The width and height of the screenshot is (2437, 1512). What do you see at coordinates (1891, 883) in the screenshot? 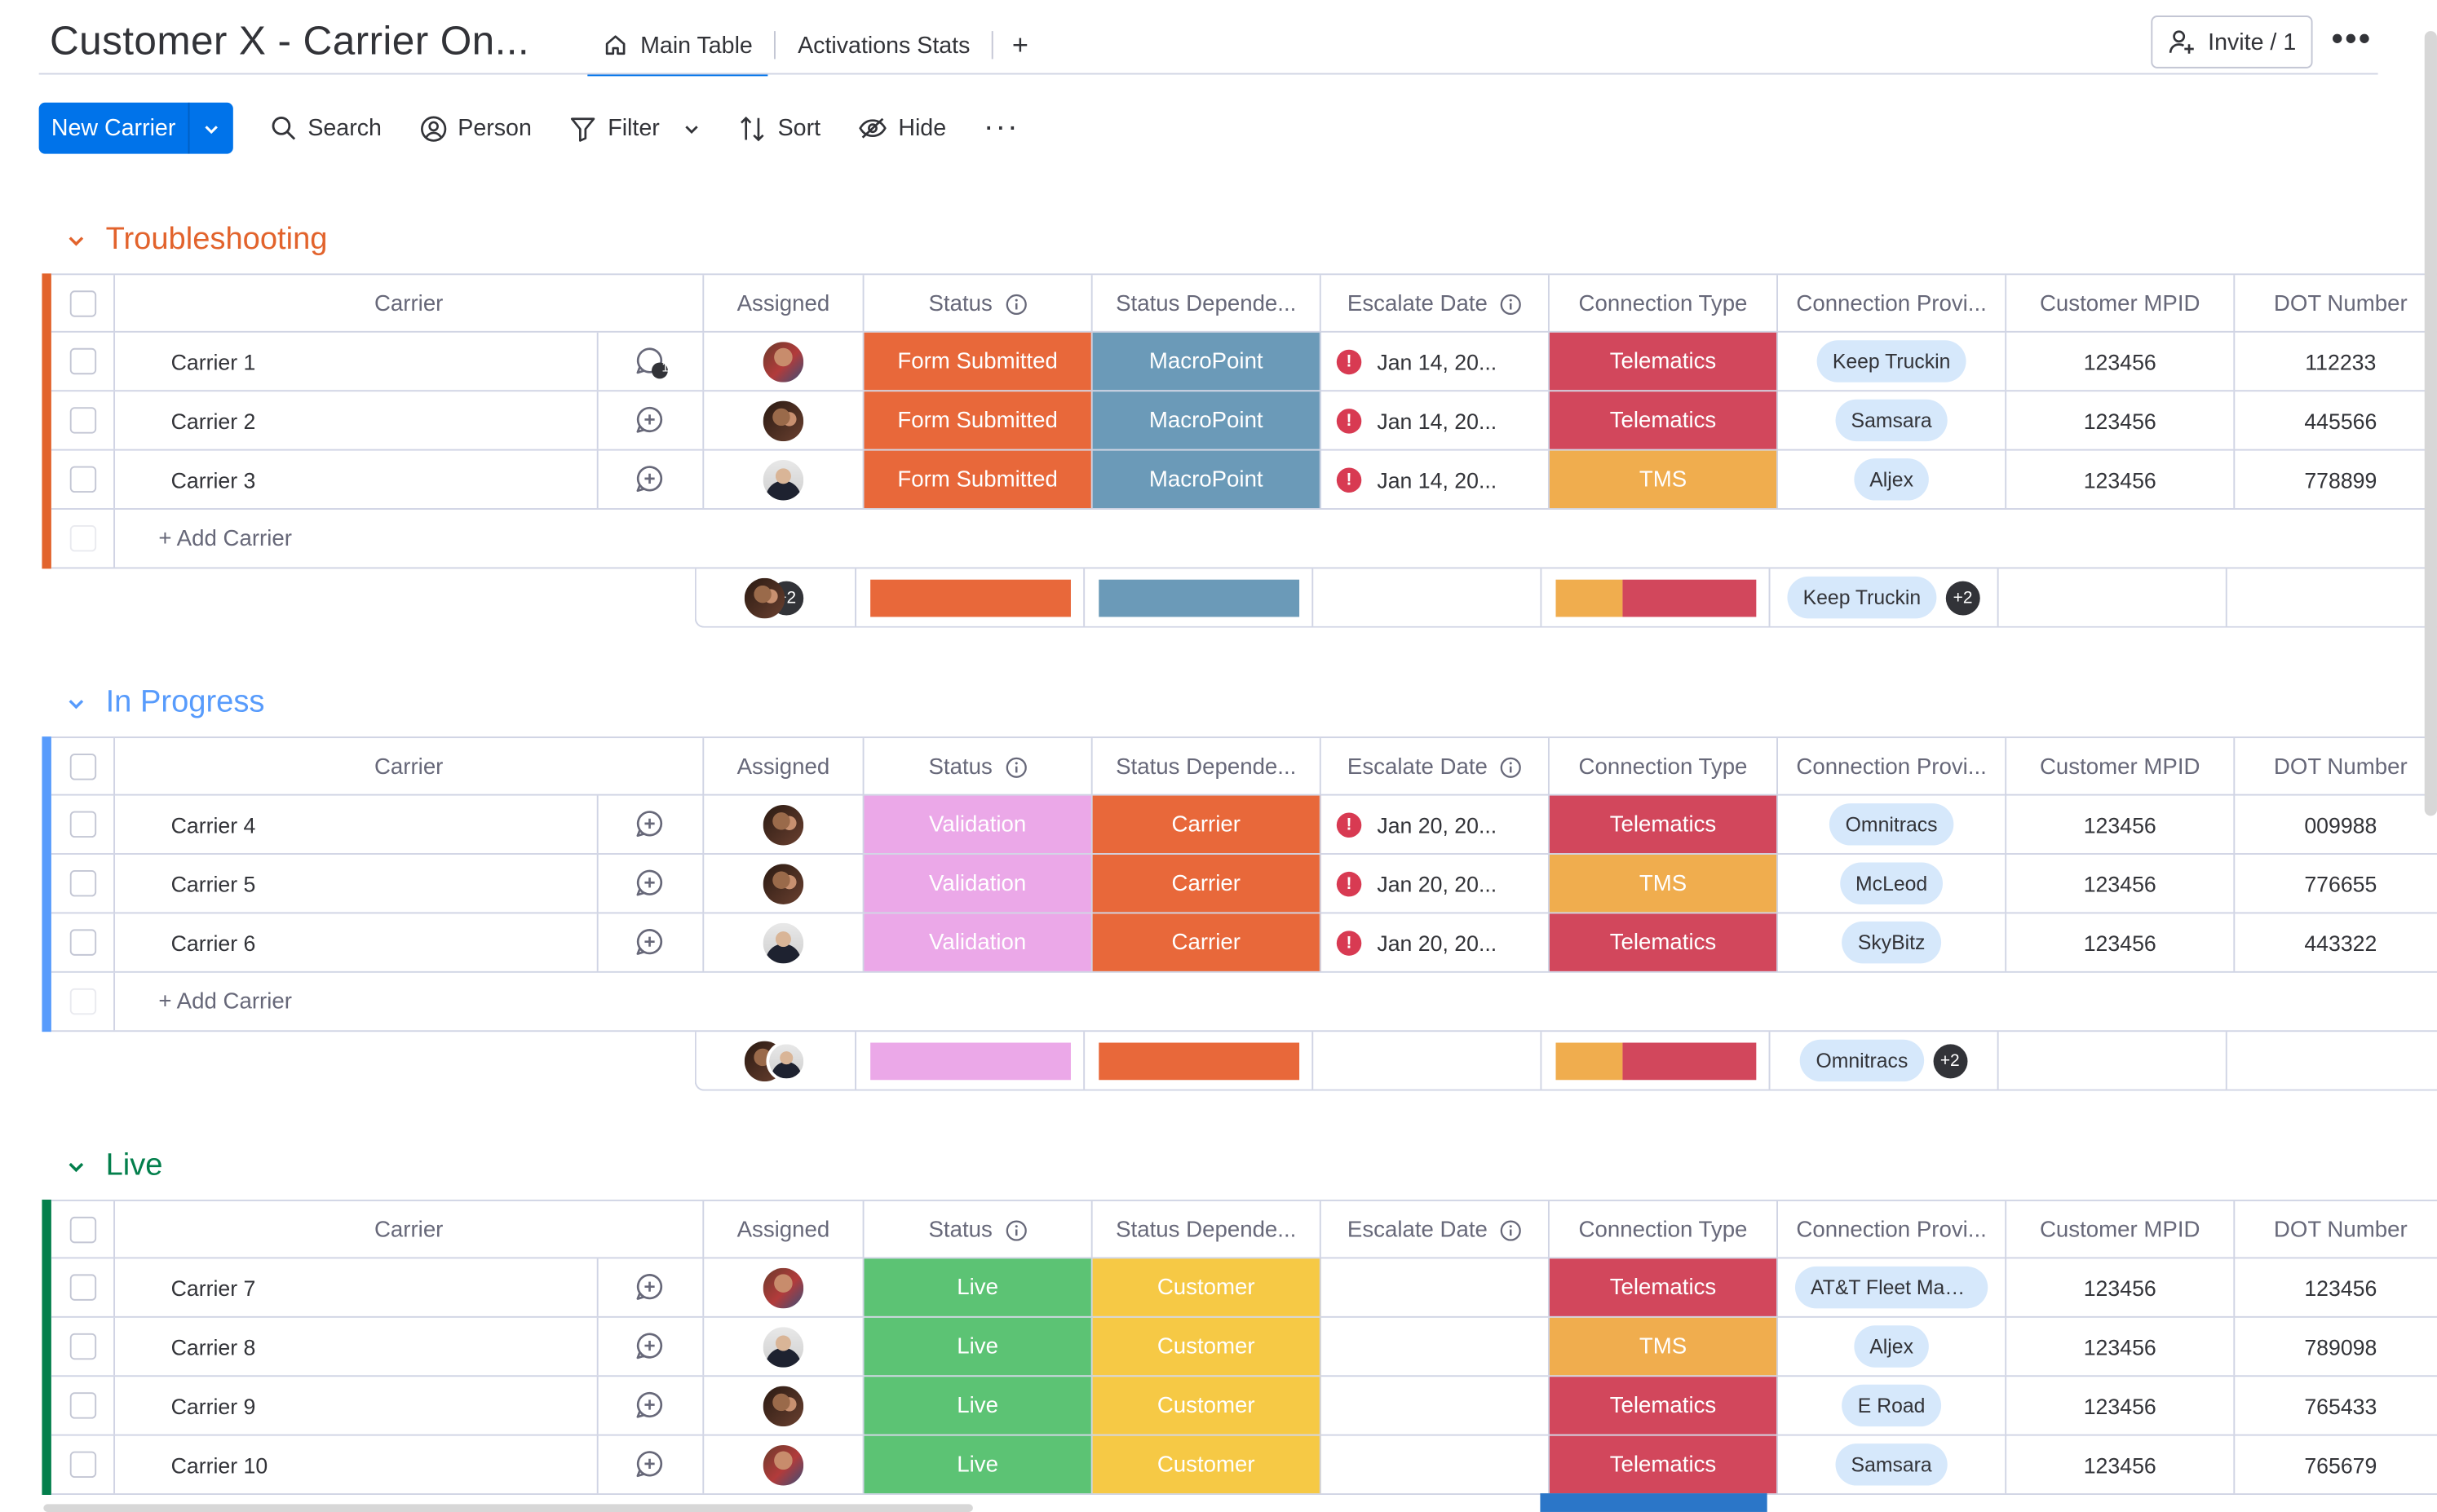
I see `connection-provider-tag: McLeod` at bounding box center [1891, 883].